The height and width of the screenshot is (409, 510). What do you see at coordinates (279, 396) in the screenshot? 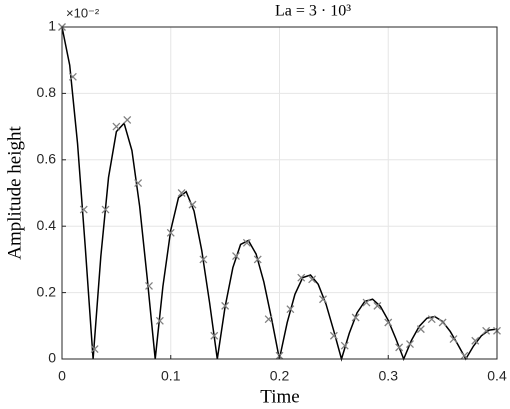
I see `x-axis-label: Time` at bounding box center [279, 396].